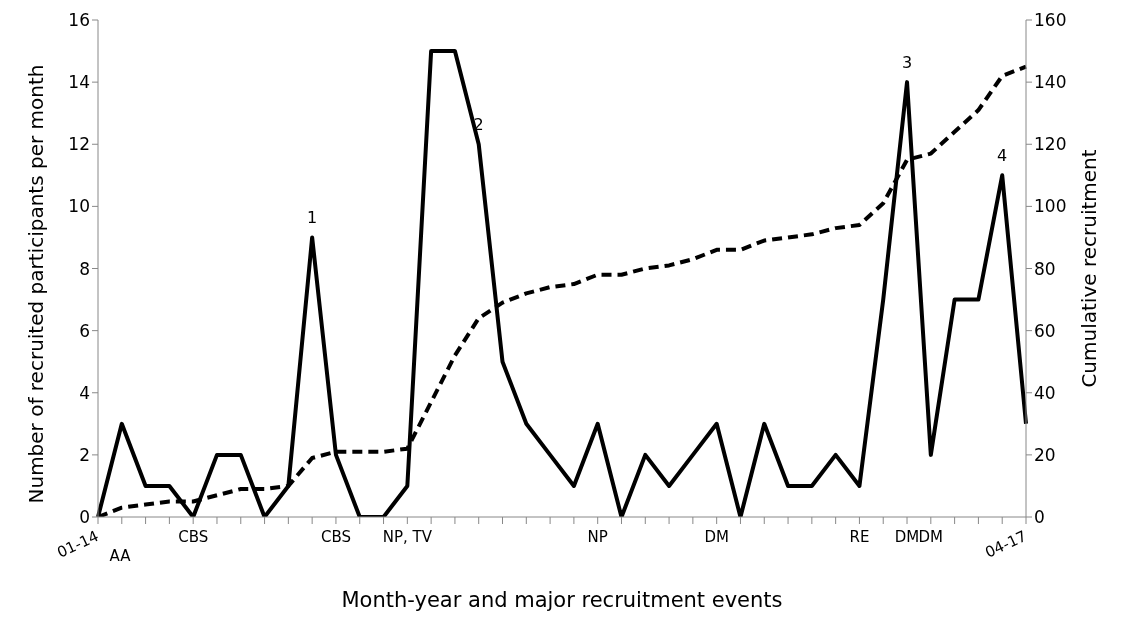 This screenshot has width=1134, height=625. I want to click on y2-tick-label: 80, so click(1045, 268).